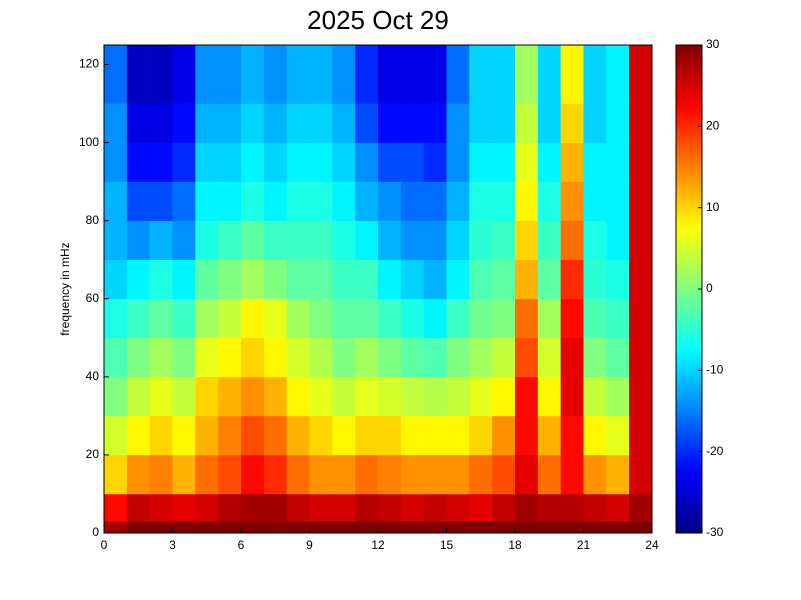  I want to click on x-tick-label: 0, so click(104, 545).